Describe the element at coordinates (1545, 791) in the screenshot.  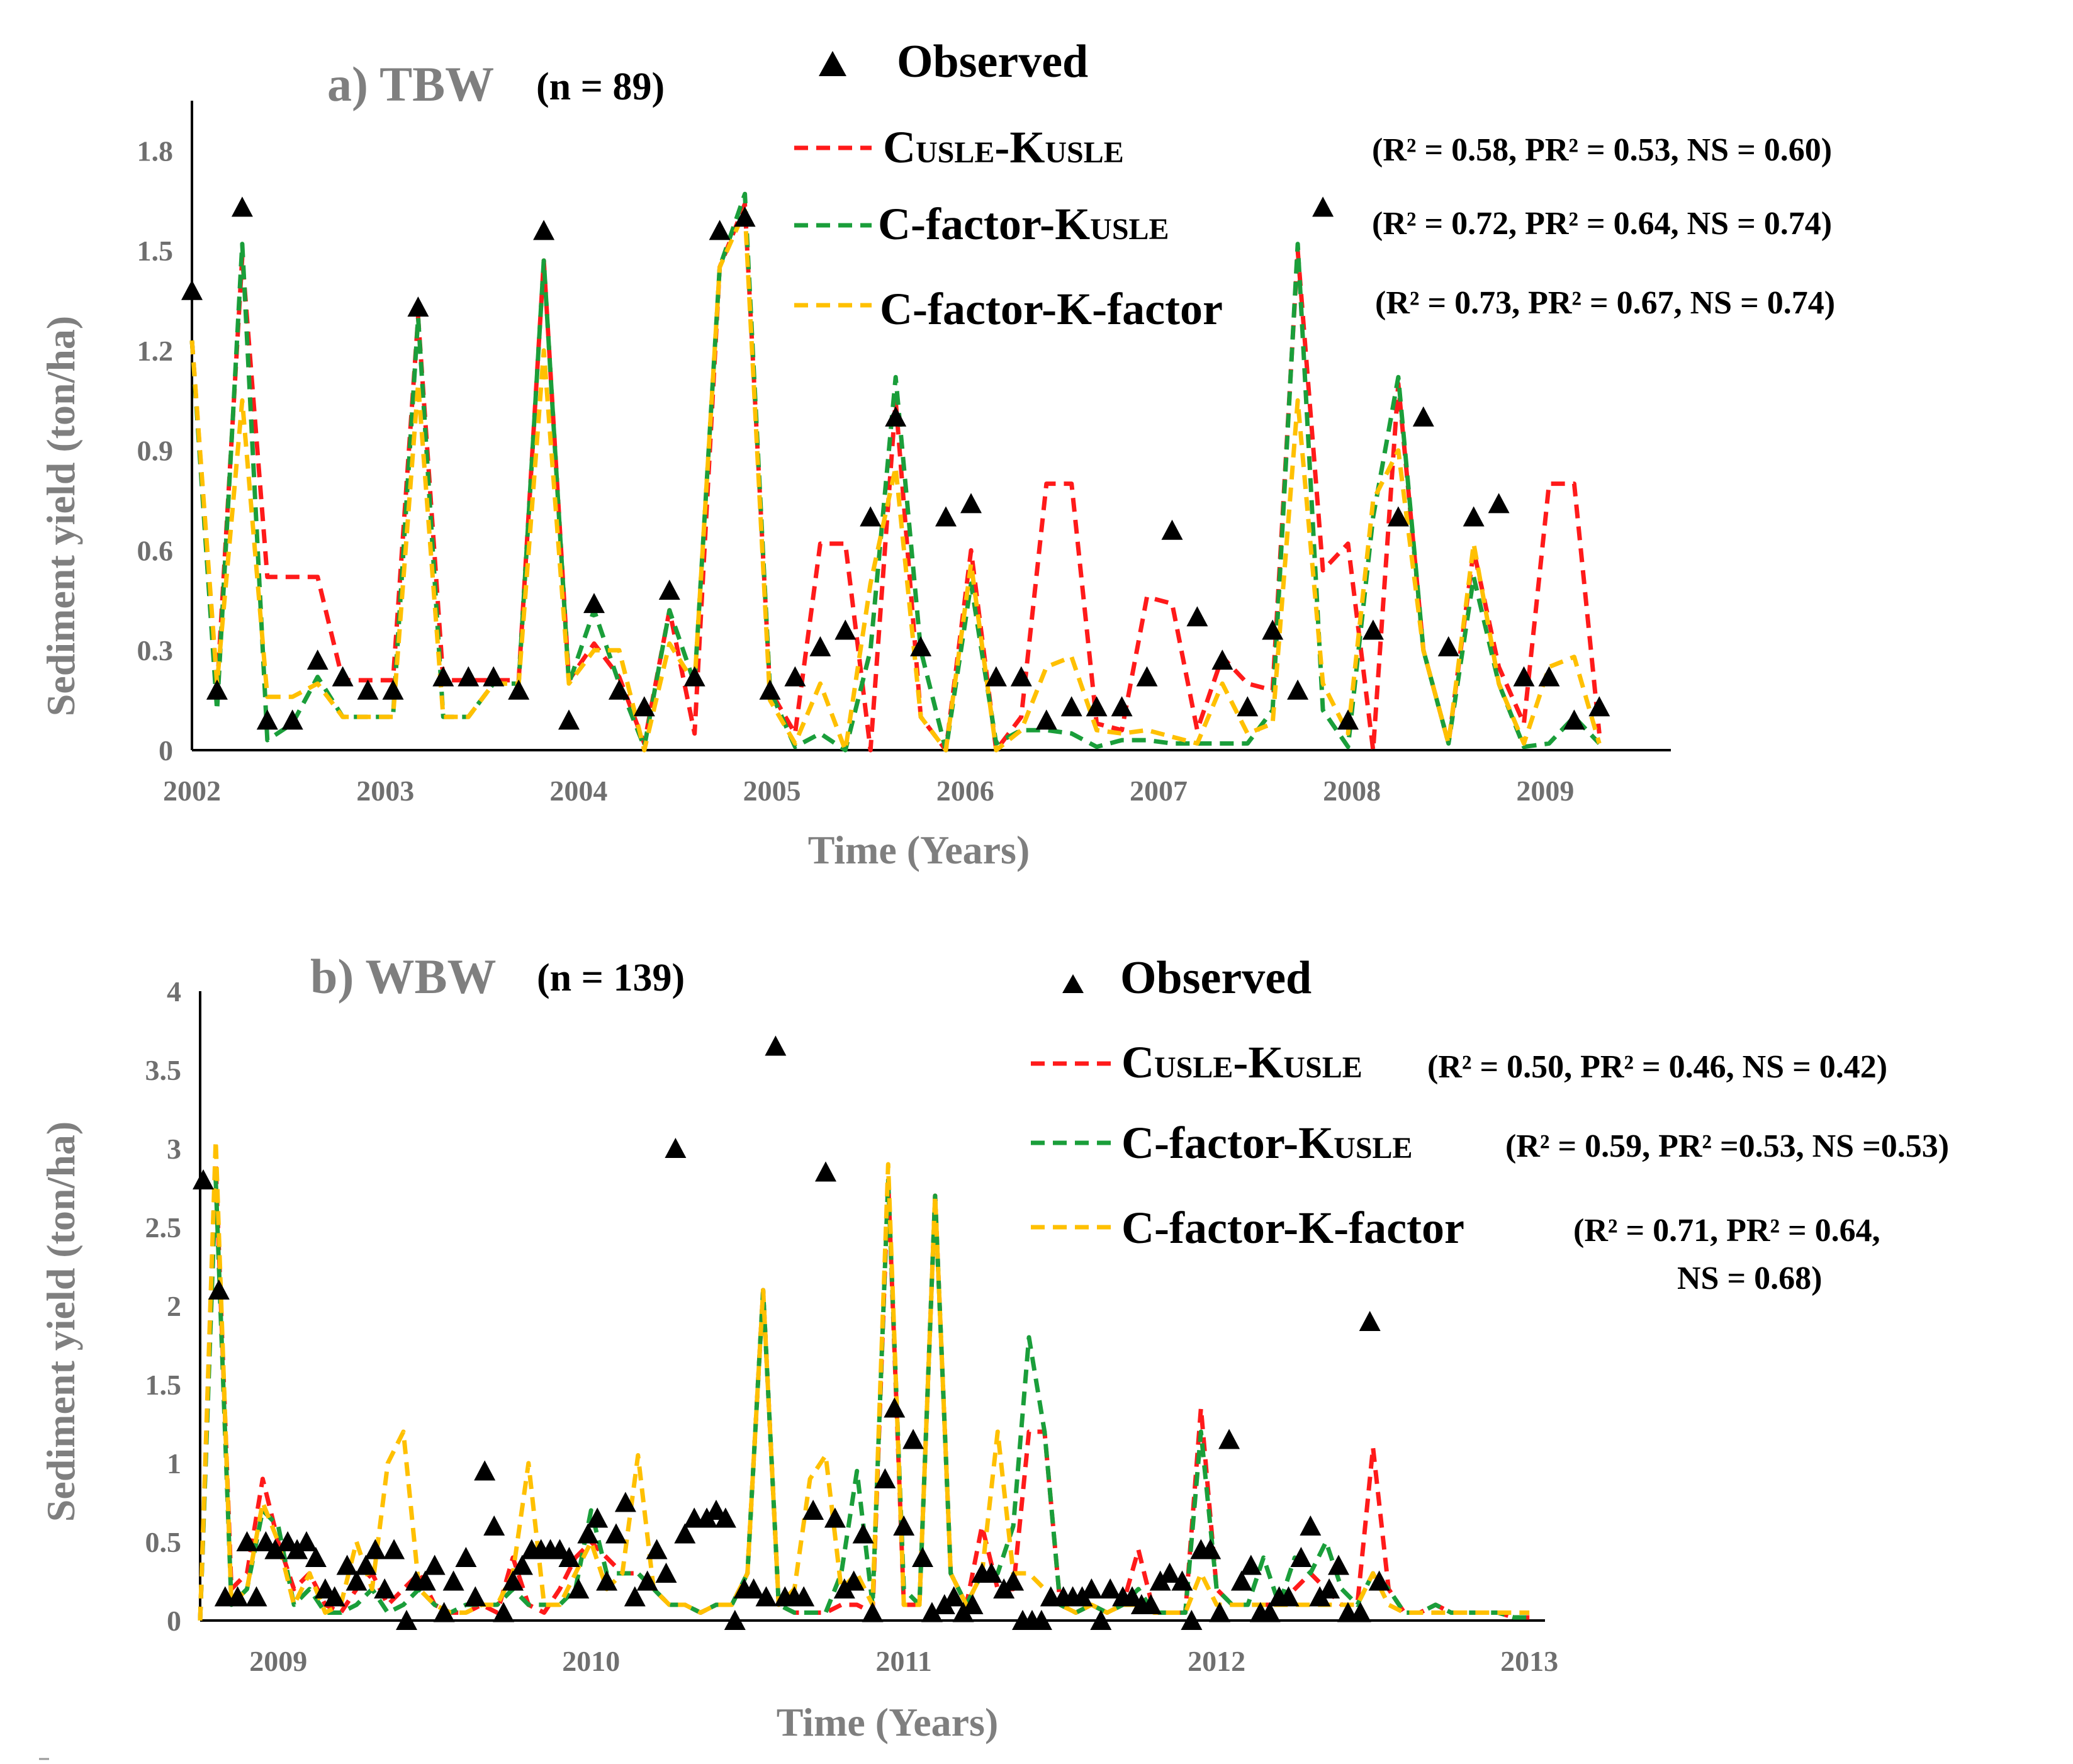
I see `panel-a-xtick-label: 2009` at that location.